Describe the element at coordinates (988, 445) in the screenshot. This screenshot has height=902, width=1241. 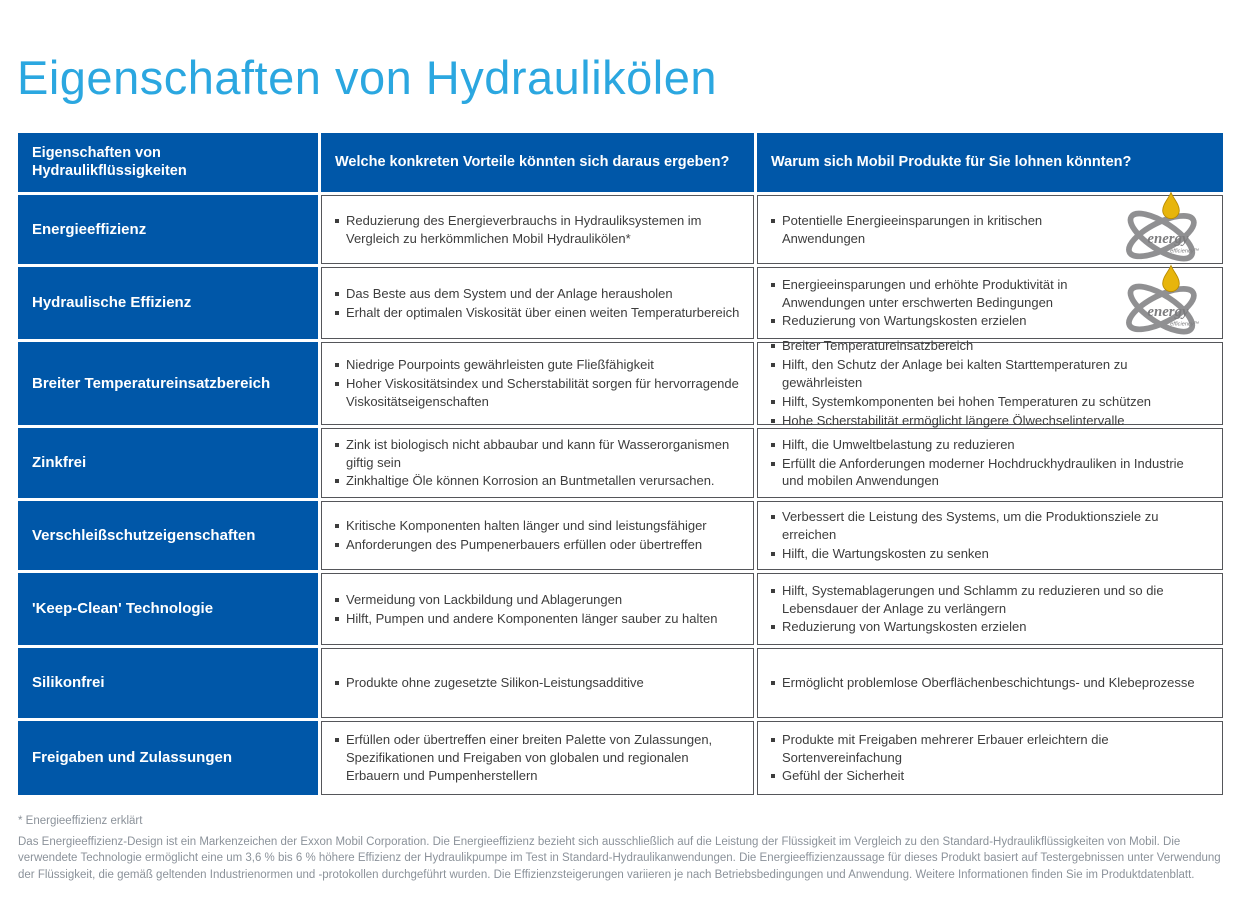
I see `bullet-item: Hilft, die Umweltbelastung zu reduzieren` at that location.